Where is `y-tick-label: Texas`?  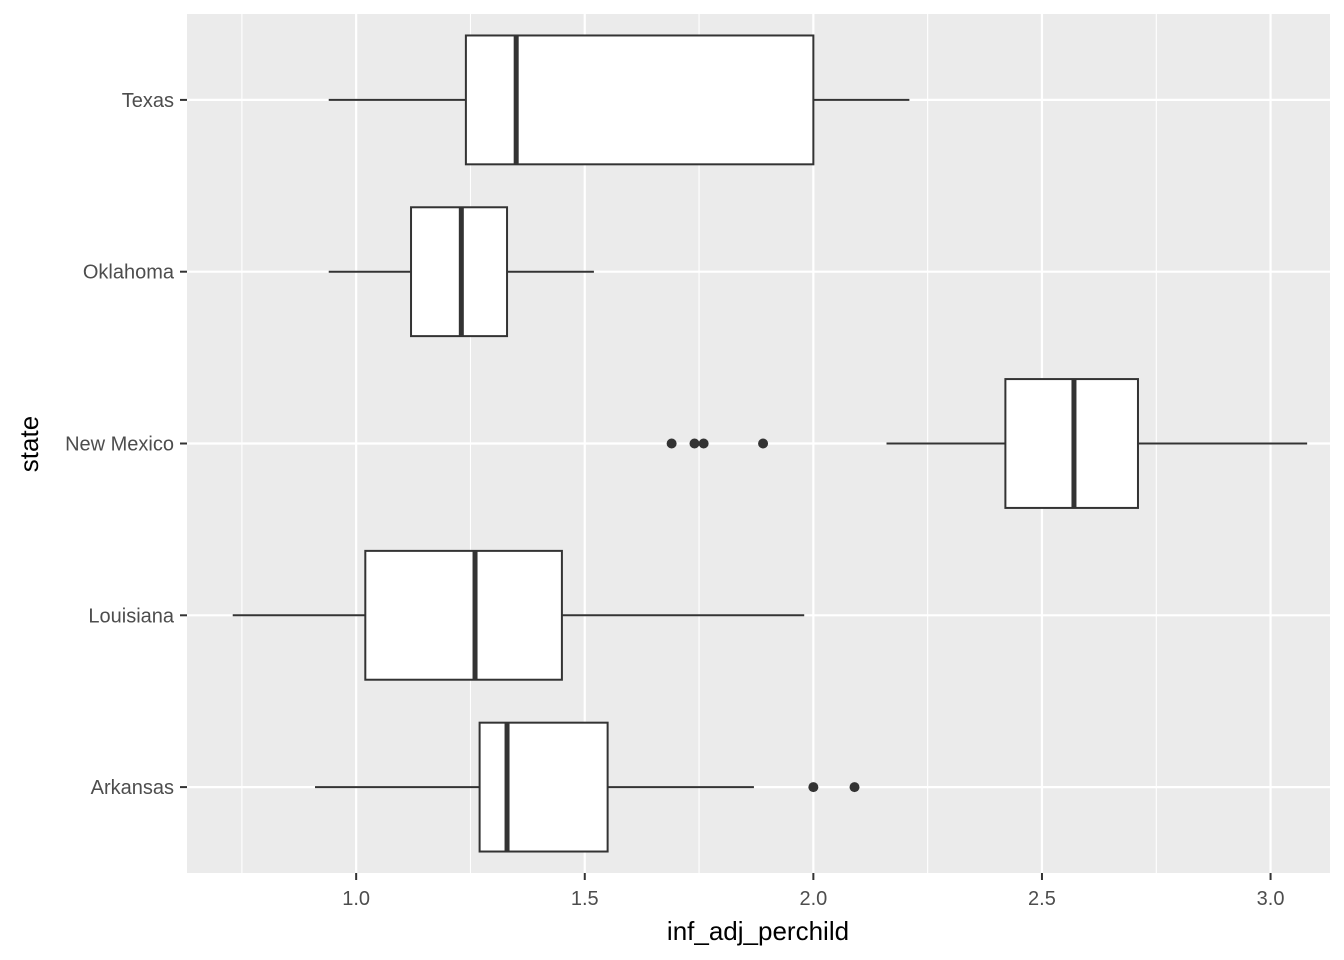
y-tick-label: Texas is located at coordinates (148, 101).